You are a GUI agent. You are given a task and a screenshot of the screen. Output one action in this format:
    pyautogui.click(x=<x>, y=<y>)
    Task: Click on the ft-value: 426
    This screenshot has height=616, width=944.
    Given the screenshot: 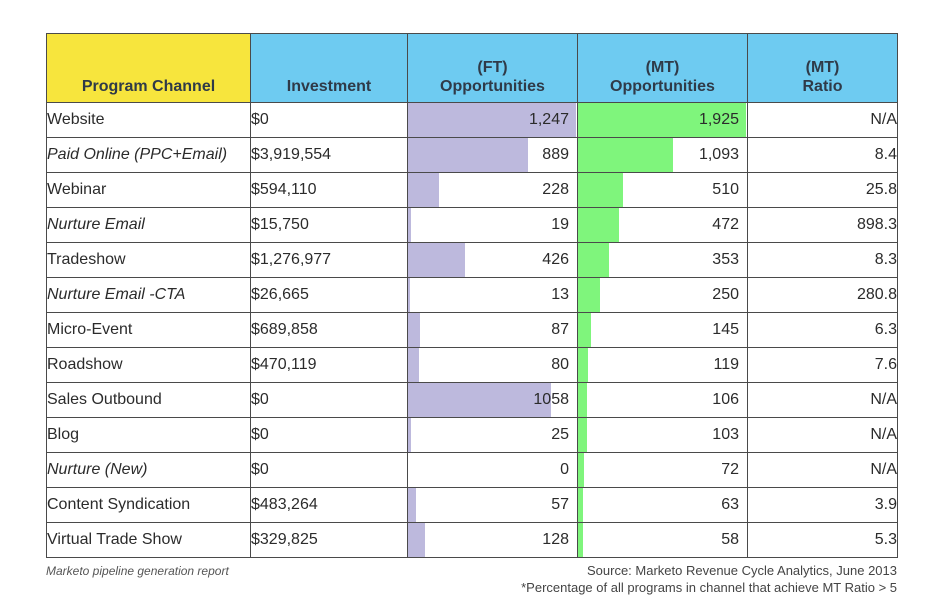 What is the action you would take?
    pyautogui.click(x=555, y=259)
    